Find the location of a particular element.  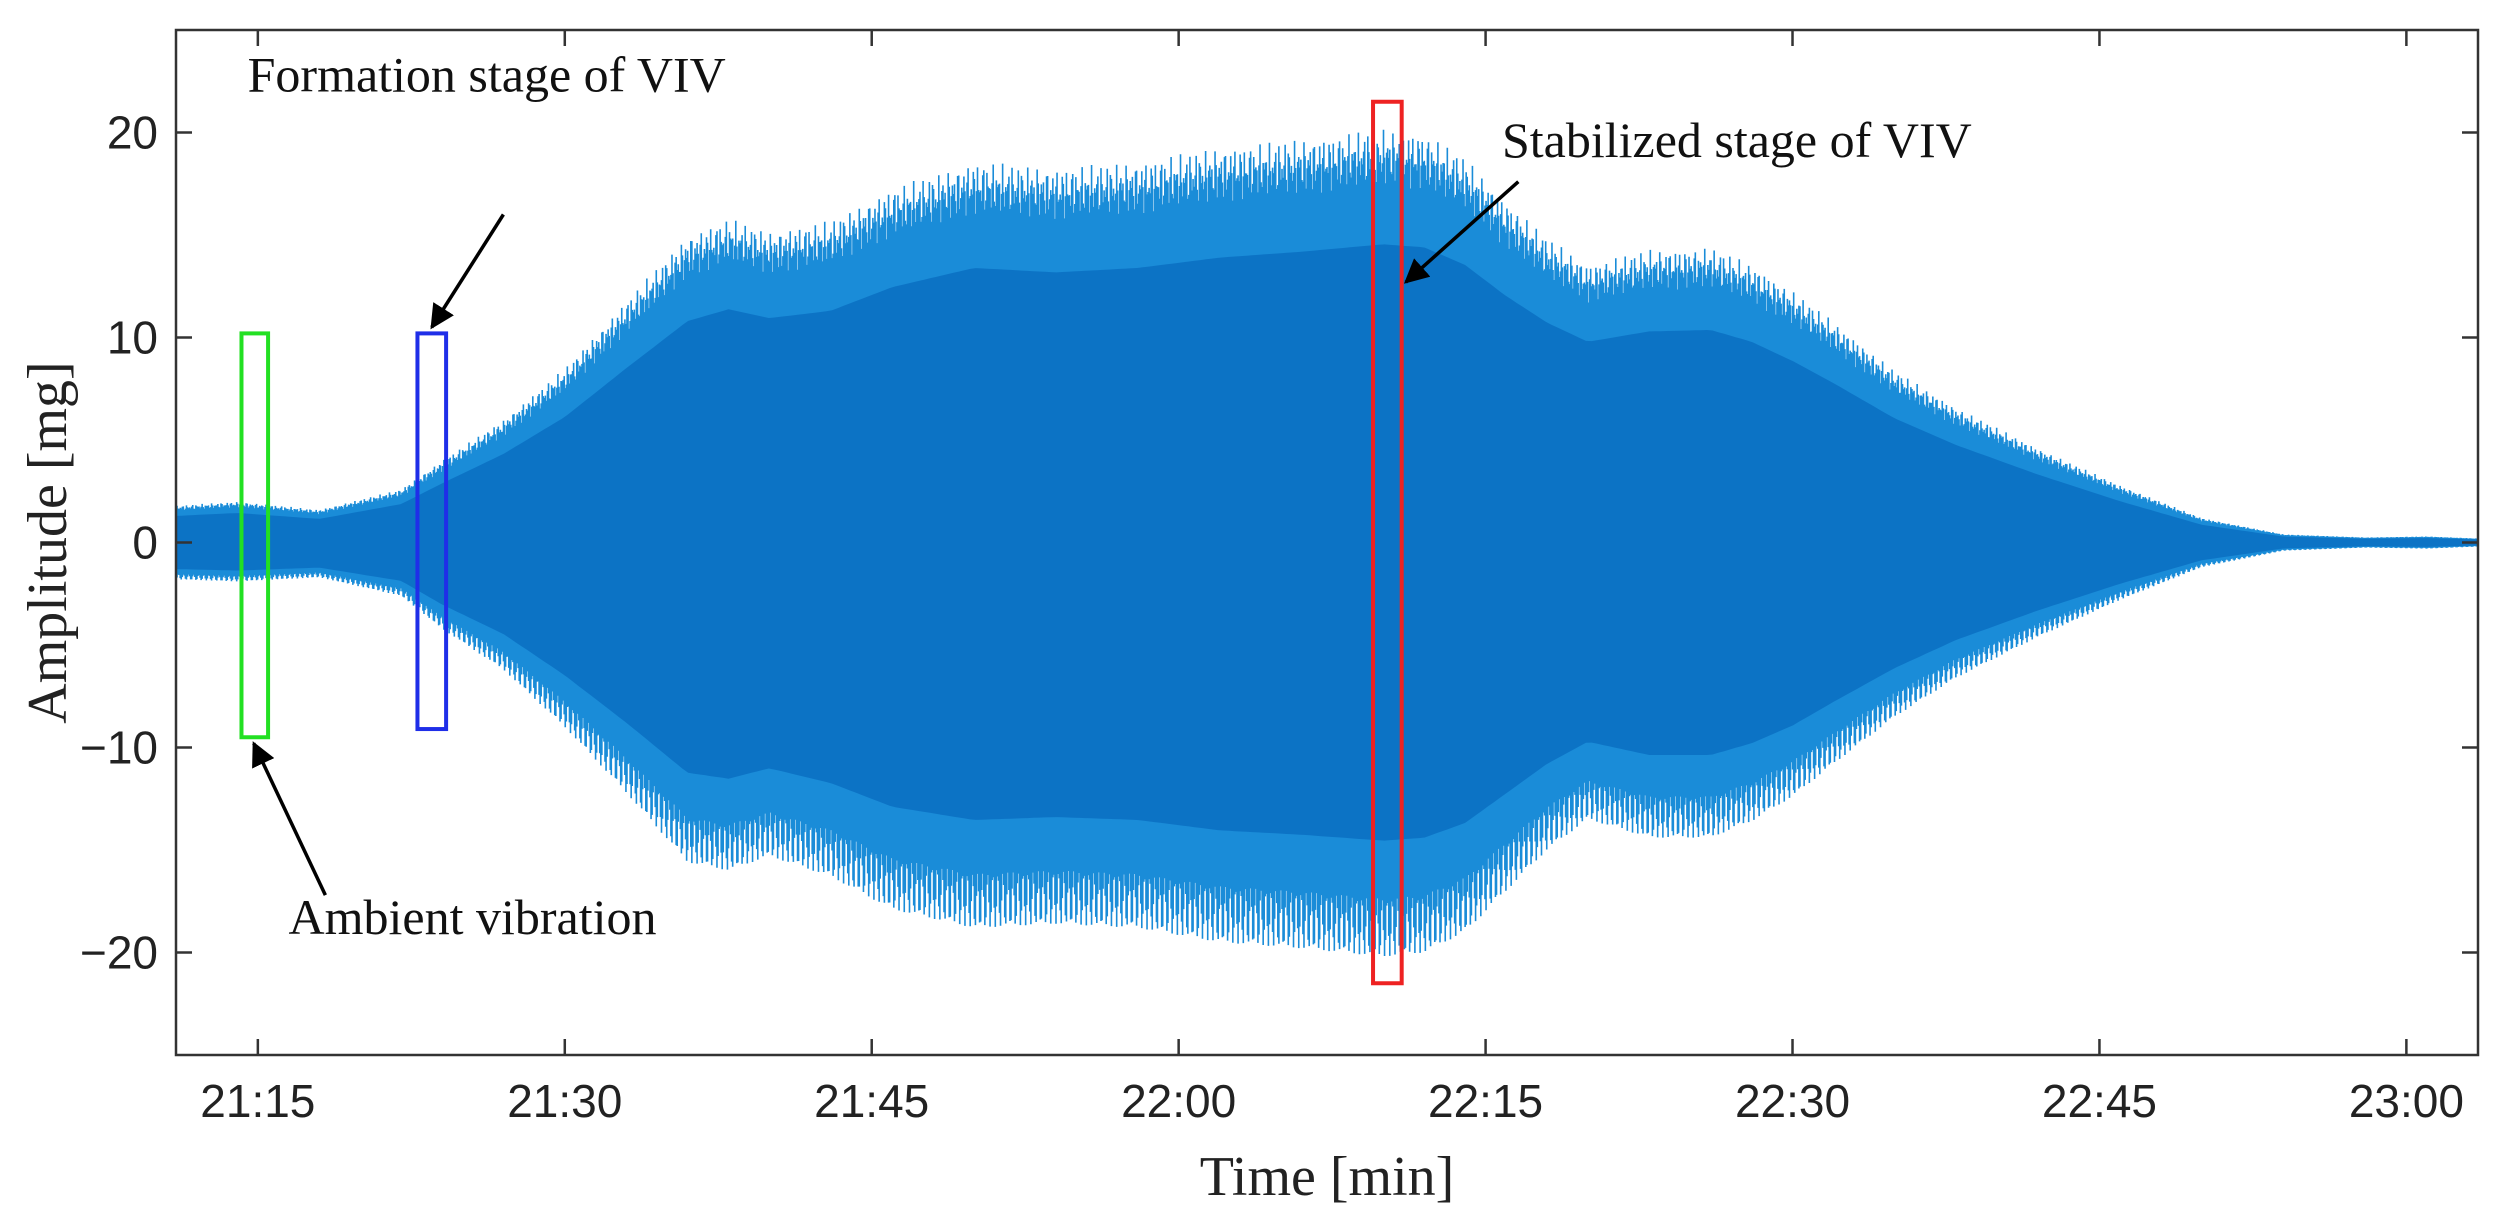

annotation-label-ambient: Ambient vibration is located at coordinates (473, 917).